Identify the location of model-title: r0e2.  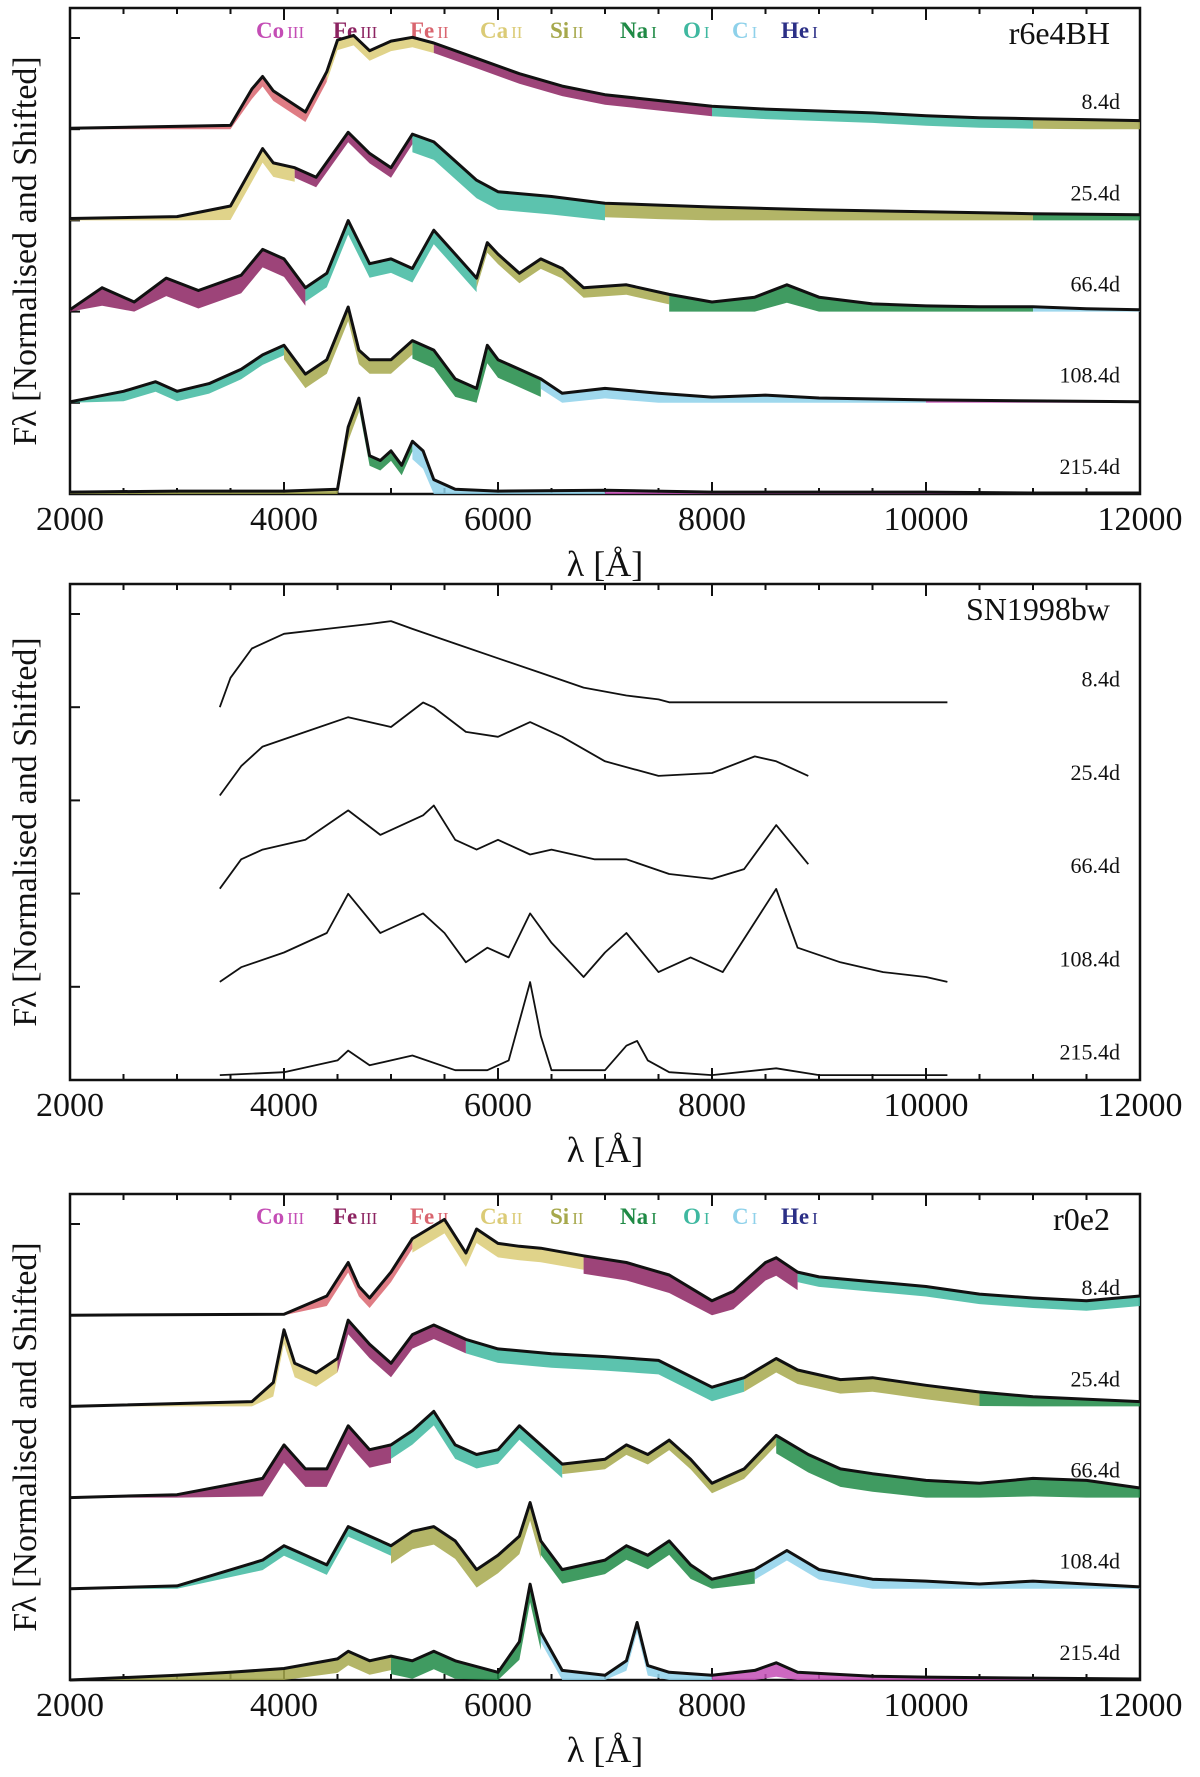
(1081, 1219).